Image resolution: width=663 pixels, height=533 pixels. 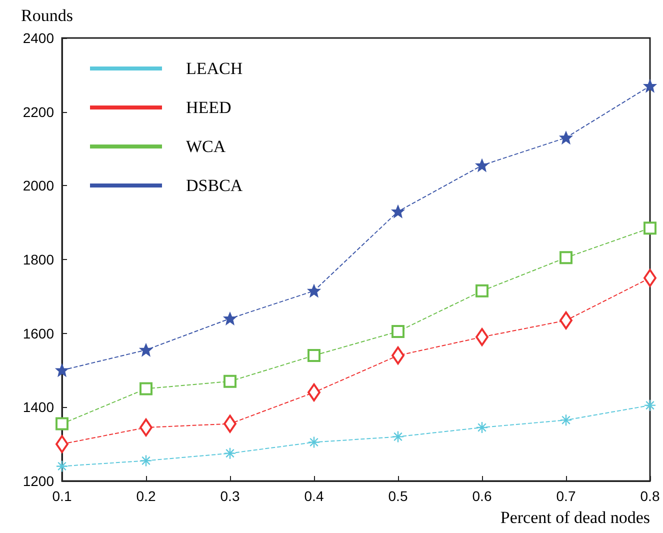 I want to click on x-tick-label: 0.4, so click(x=314, y=496).